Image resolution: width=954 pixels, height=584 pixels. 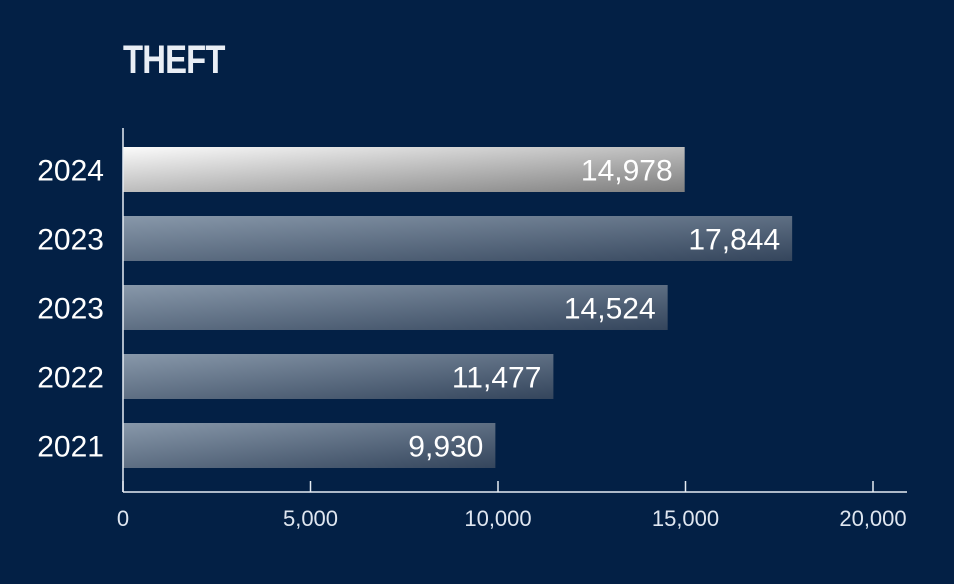 What do you see at coordinates (174, 60) in the screenshot?
I see `chart-title: THEFT` at bounding box center [174, 60].